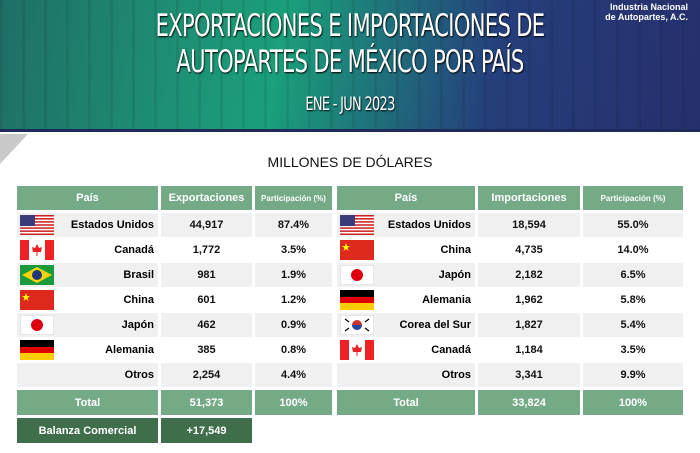 The image size is (700, 453). I want to click on org-logo: Industria Nacional de Autopartes, A.C., so click(646, 12).